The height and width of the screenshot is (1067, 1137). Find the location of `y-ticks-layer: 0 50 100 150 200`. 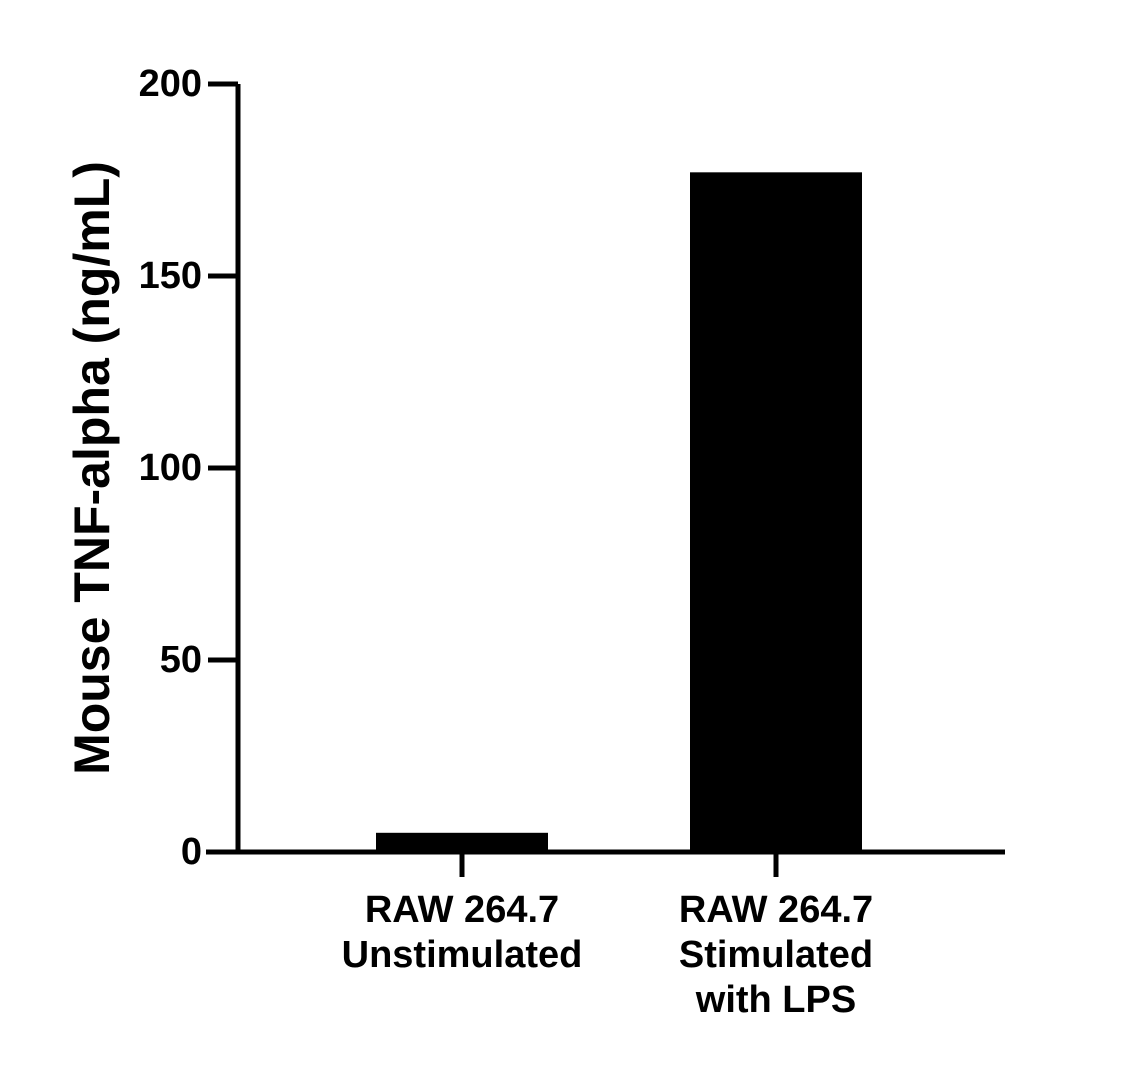

y-ticks-layer: 0 50 100 150 200 is located at coordinates (188, 468).